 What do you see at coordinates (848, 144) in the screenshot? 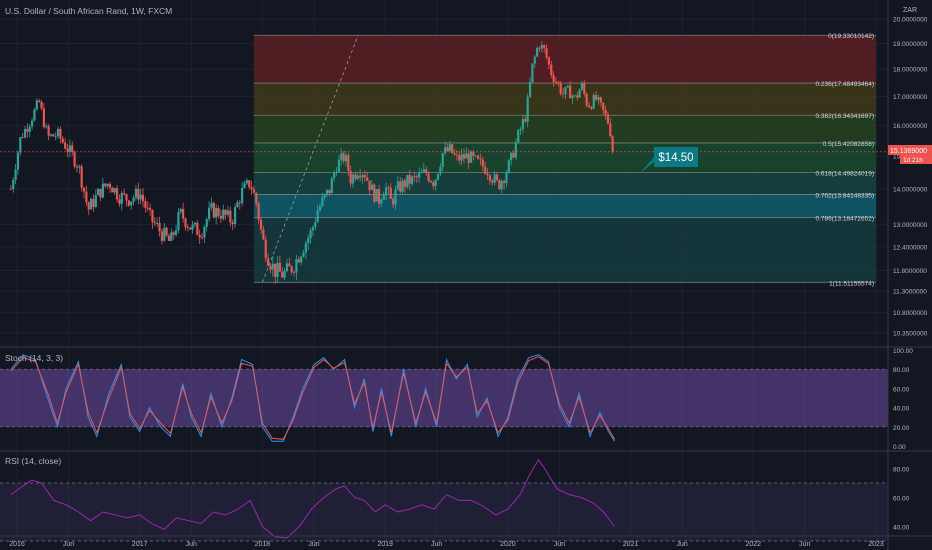
I see `fib-level-label: 0.5(15.42082858)` at bounding box center [848, 144].